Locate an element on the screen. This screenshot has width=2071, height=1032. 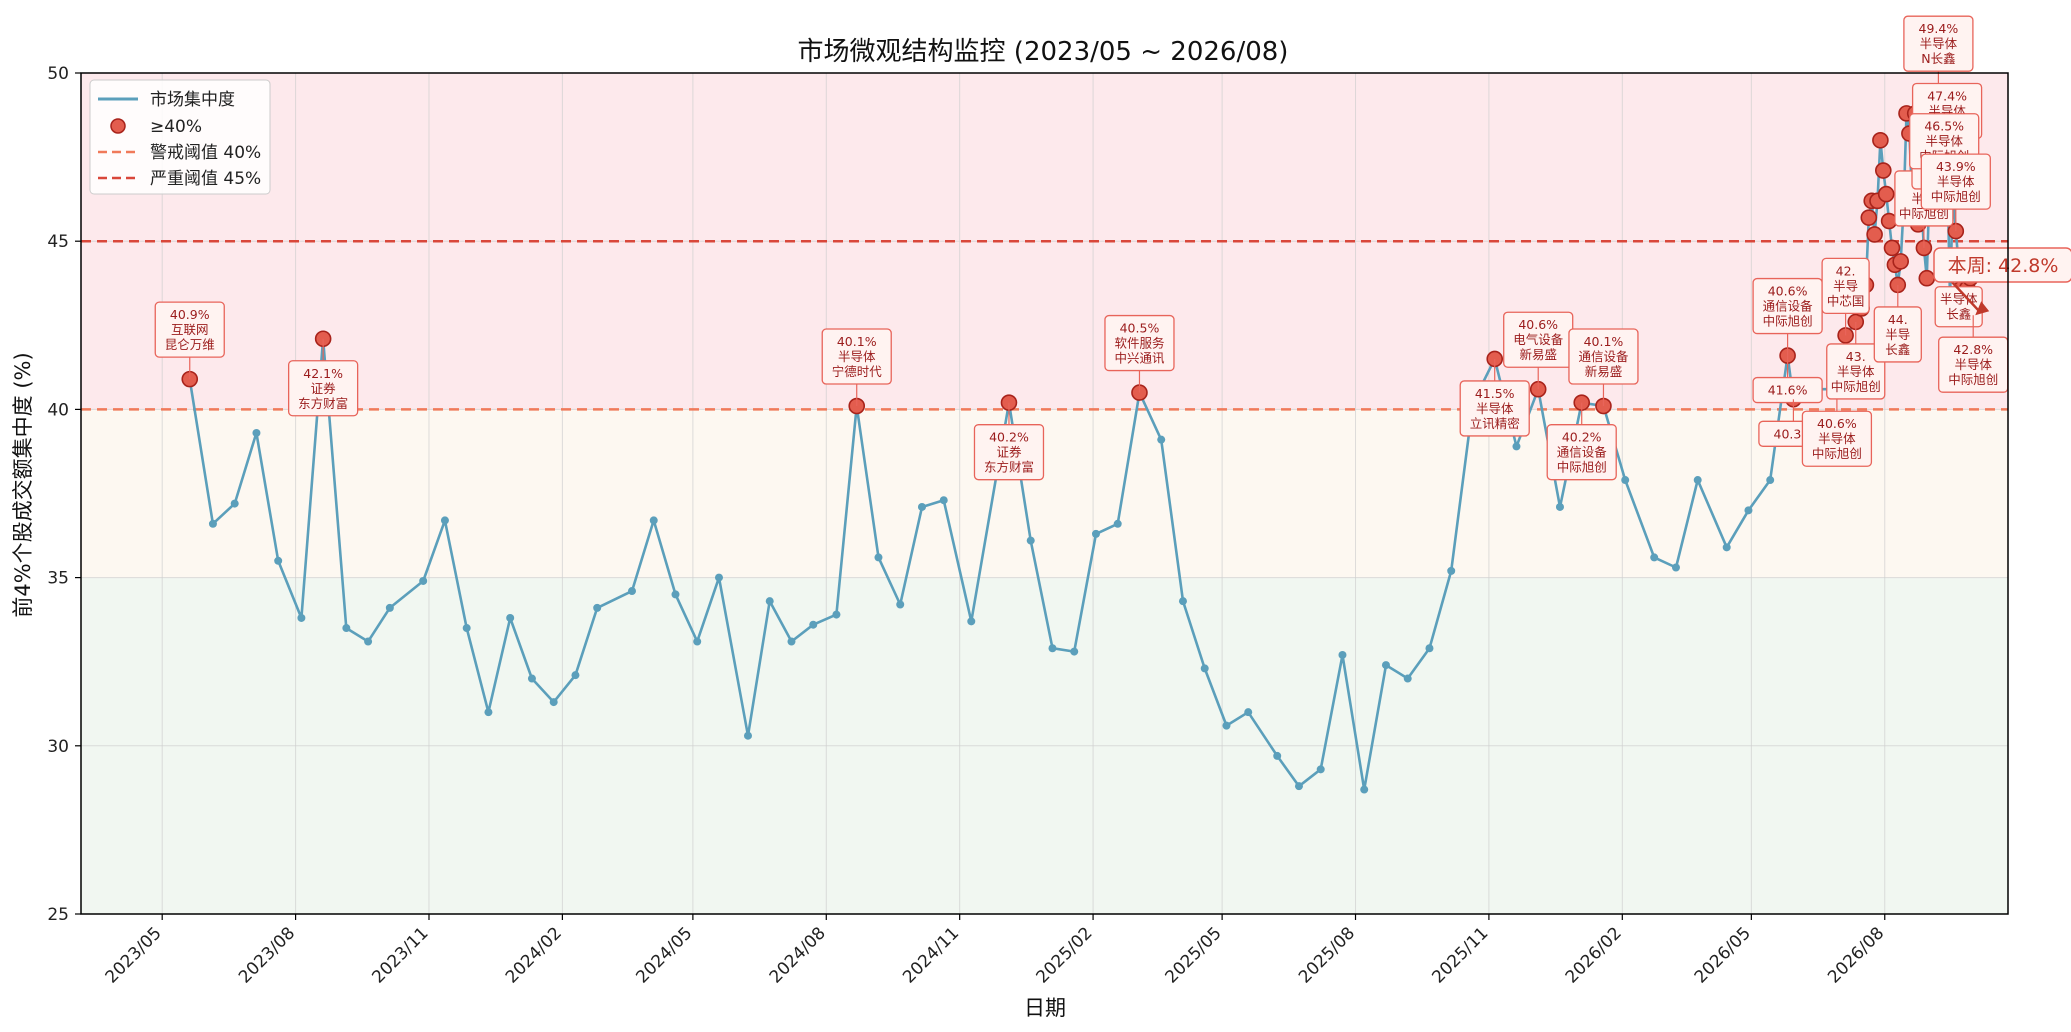
annotation-text: 44. is located at coordinates (1898, 319).